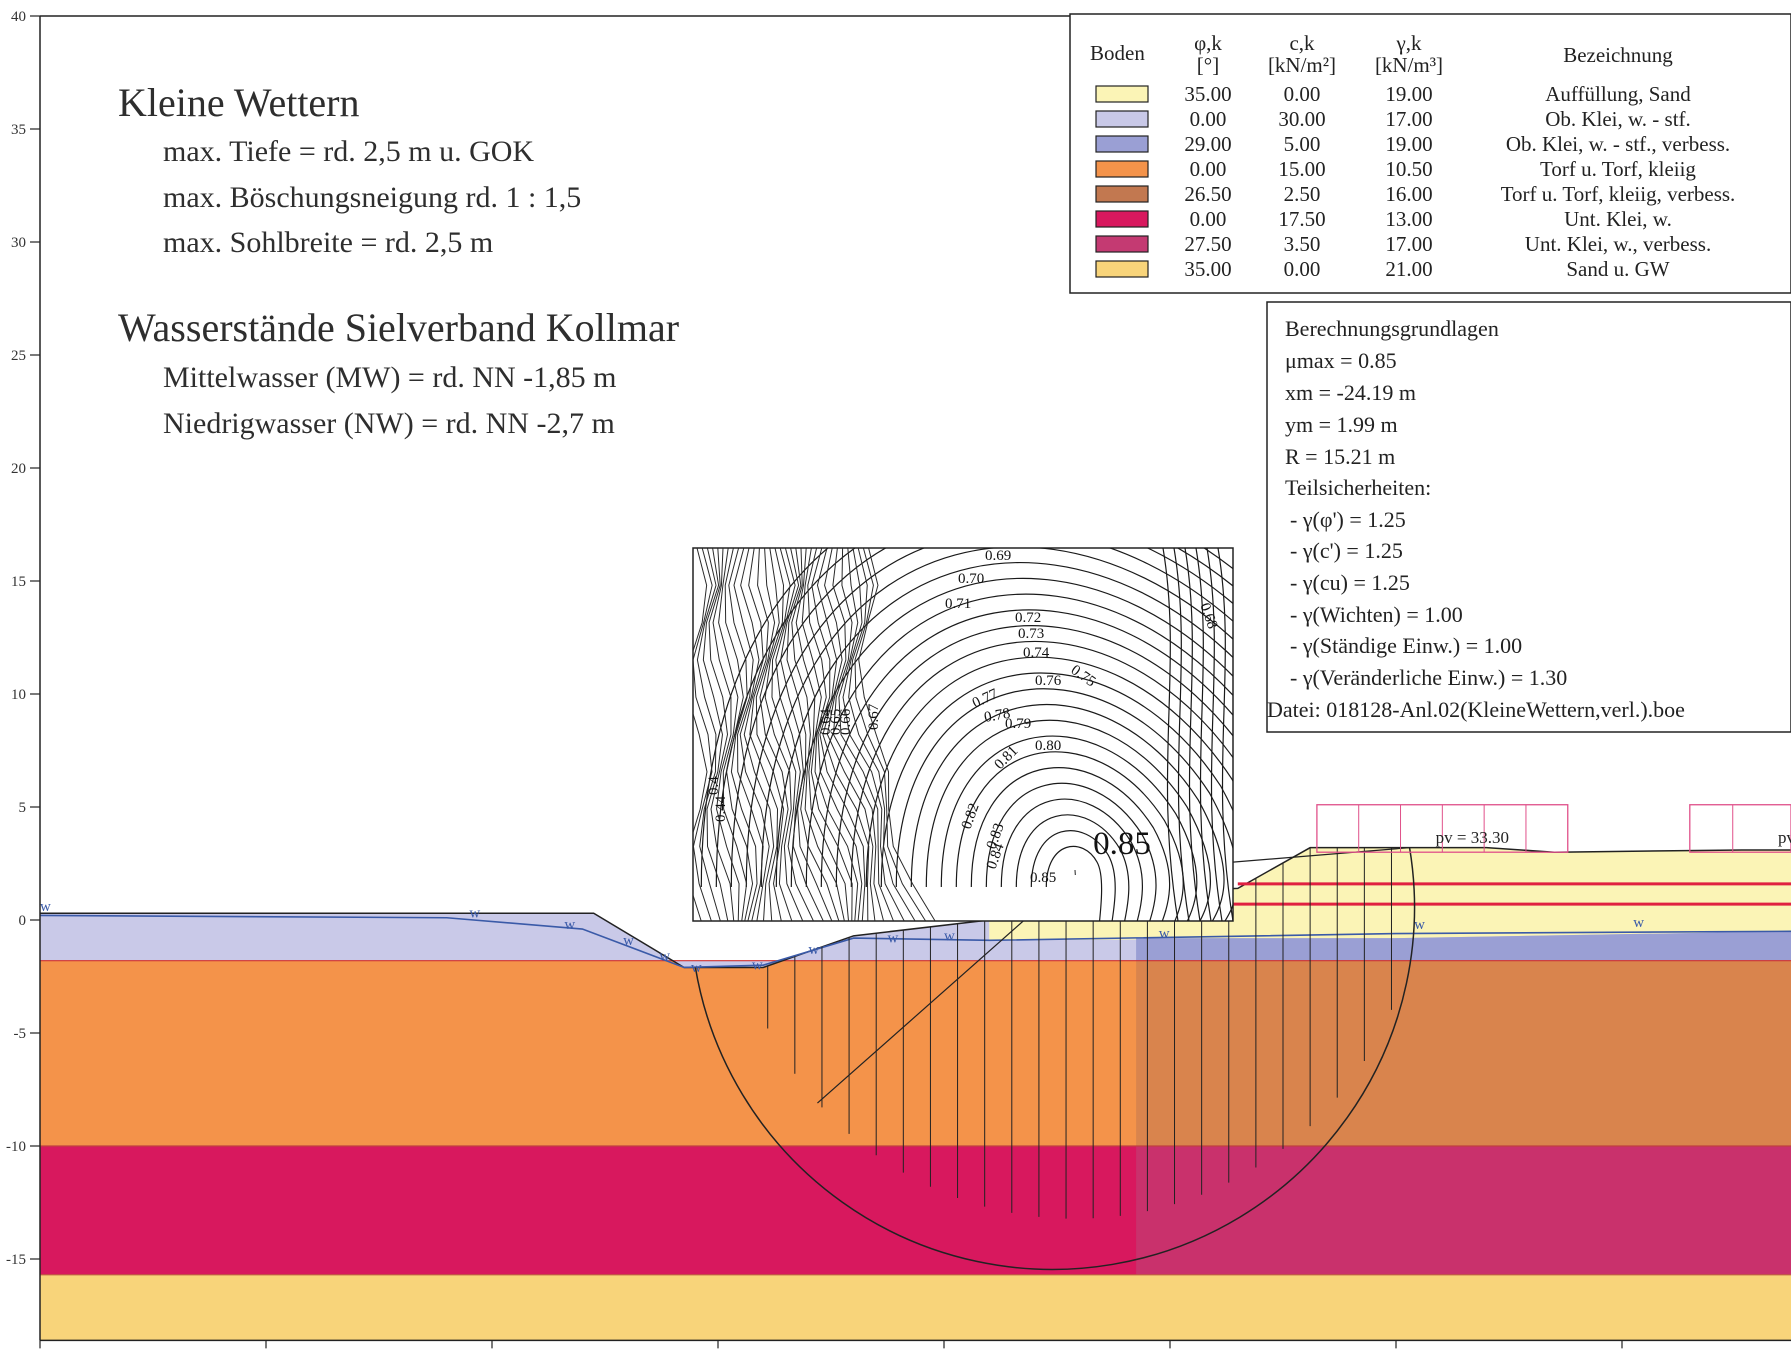  Describe the element at coordinates (1740, 828) in the screenshot. I see `load-right-box` at that location.